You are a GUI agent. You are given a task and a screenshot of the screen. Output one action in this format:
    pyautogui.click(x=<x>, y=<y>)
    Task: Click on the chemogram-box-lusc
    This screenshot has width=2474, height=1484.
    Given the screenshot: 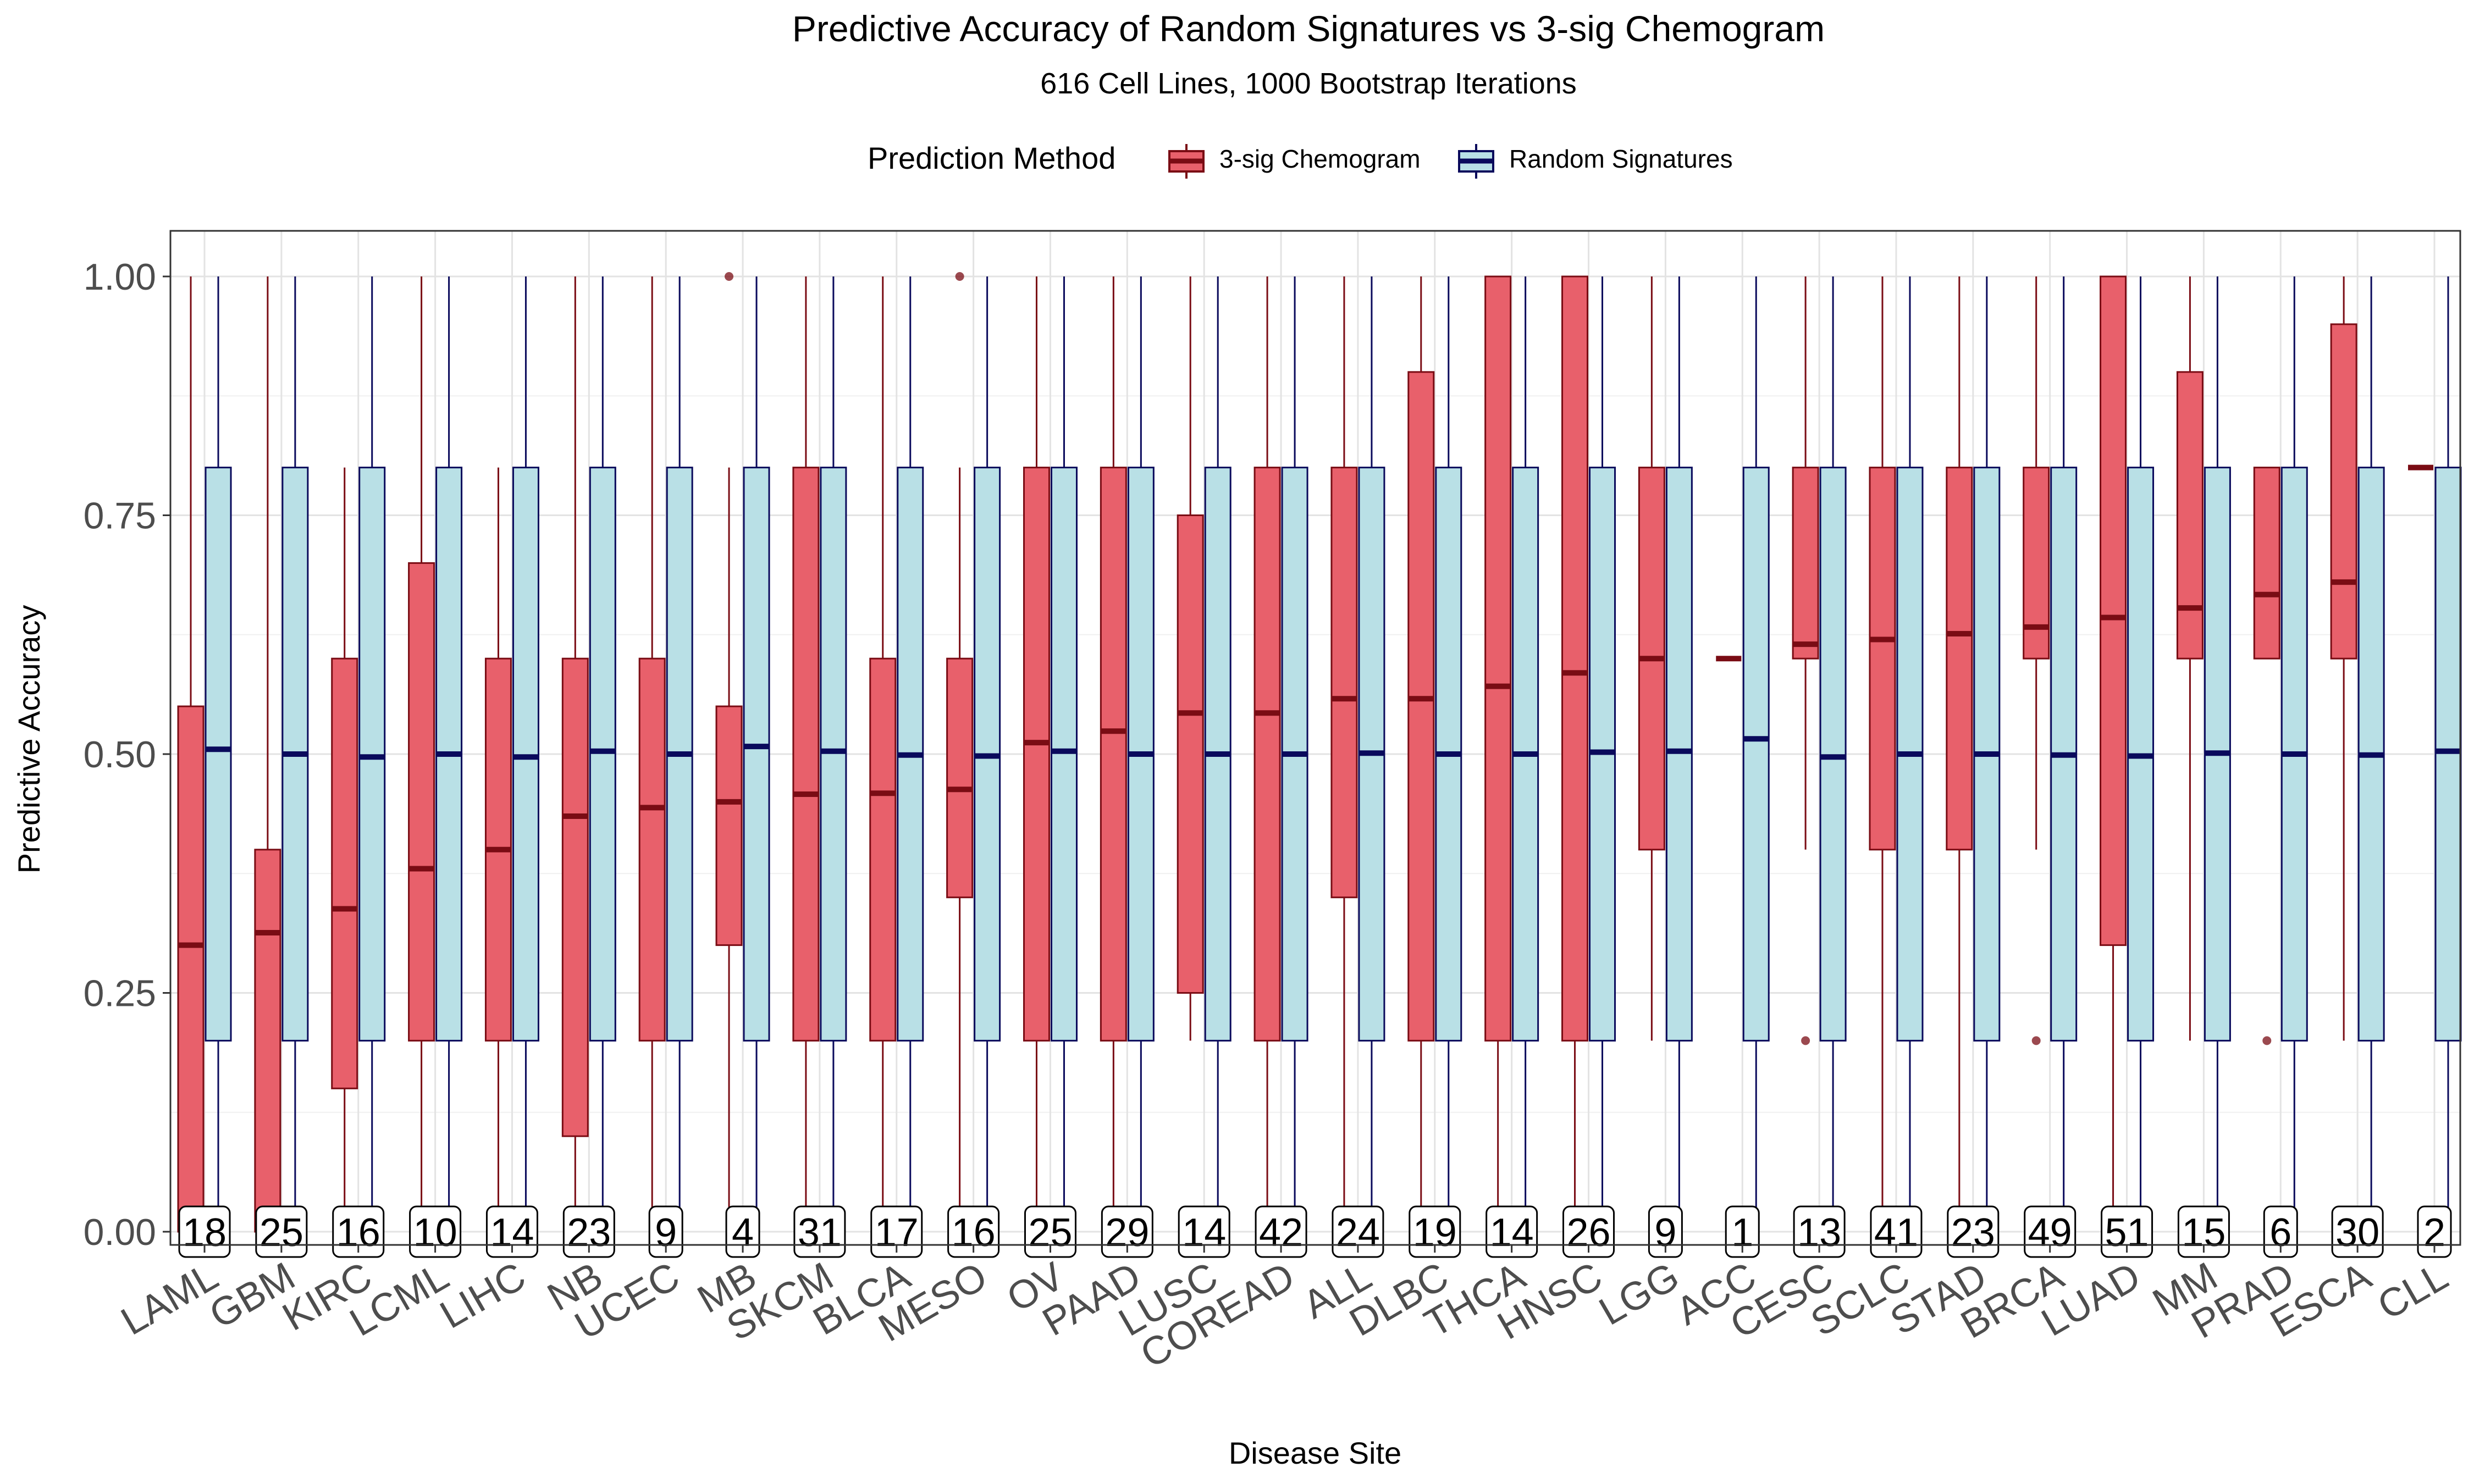 What is the action you would take?
    pyautogui.click(x=1190, y=658)
    